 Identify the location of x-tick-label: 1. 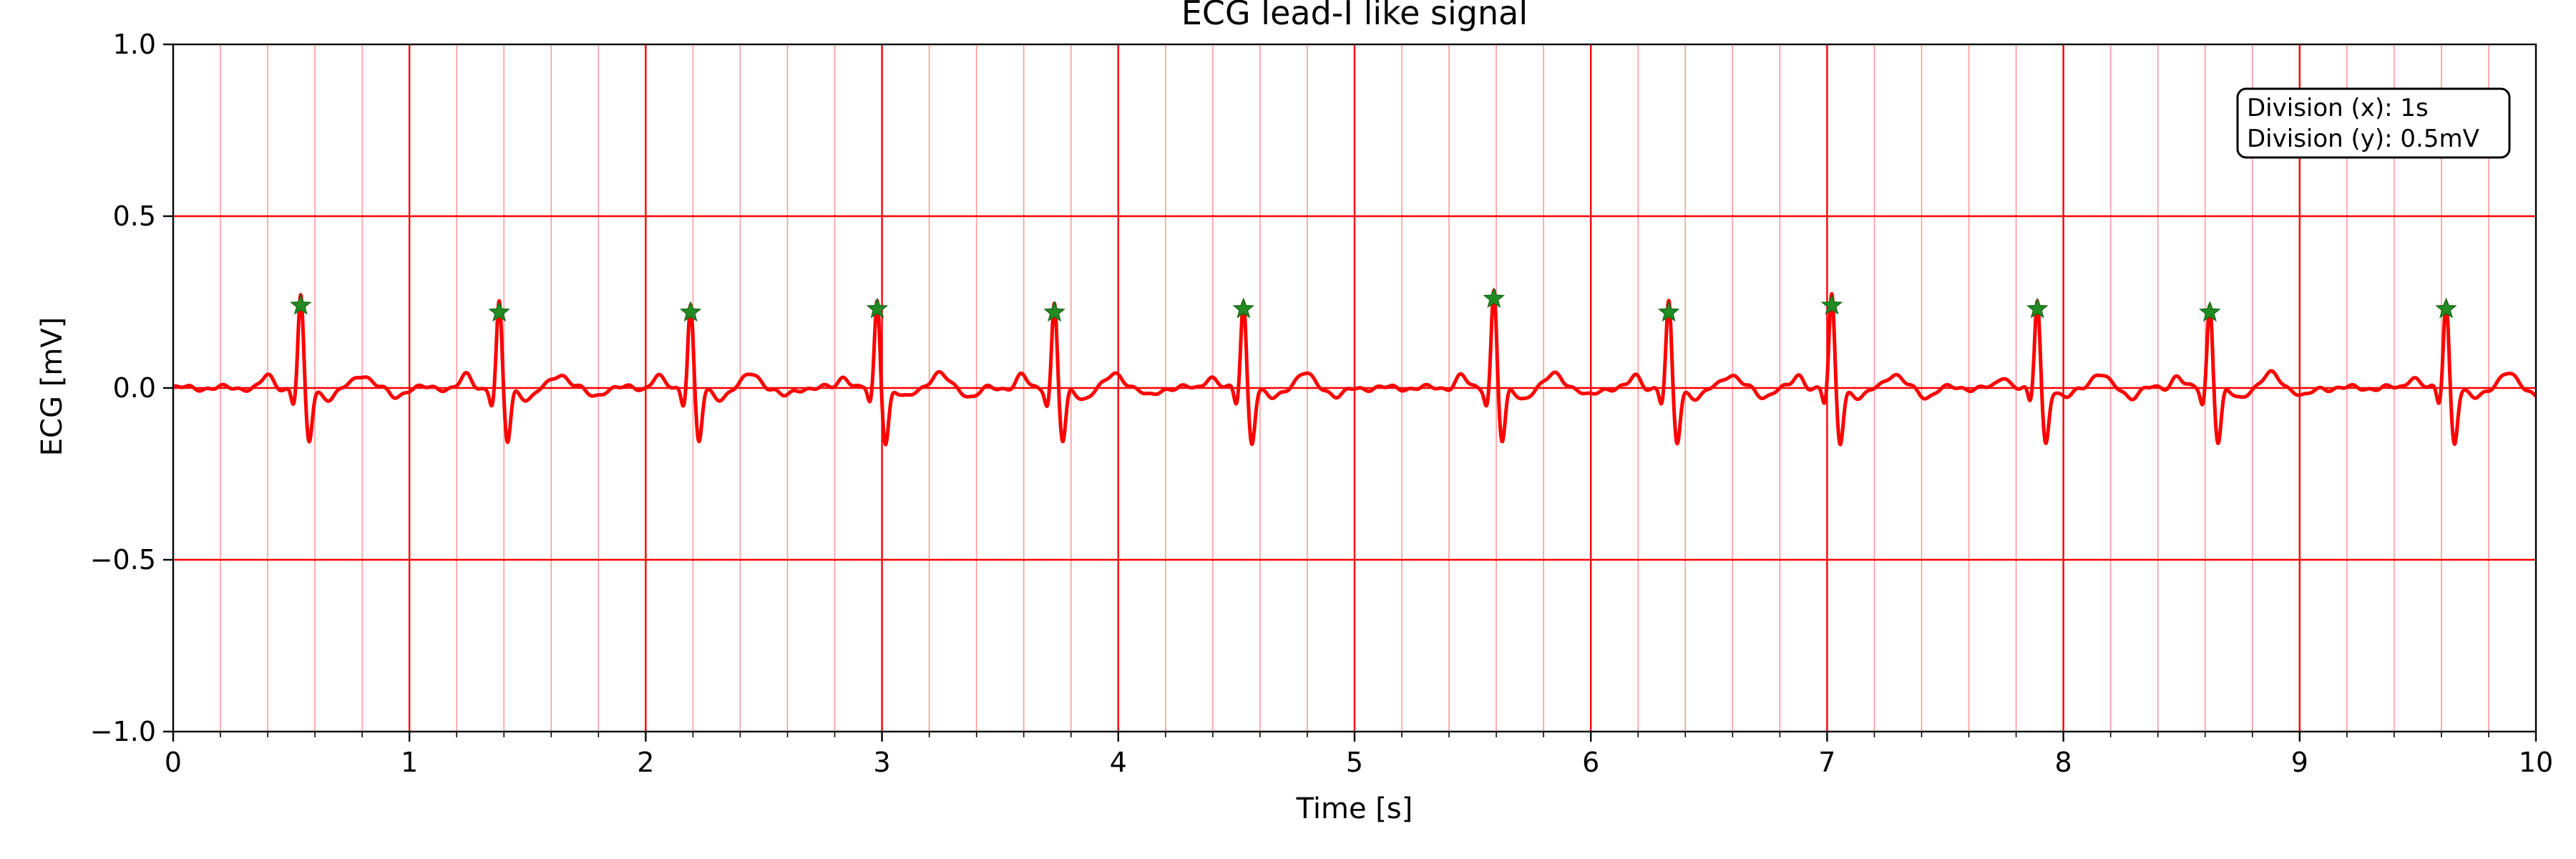
(409, 762).